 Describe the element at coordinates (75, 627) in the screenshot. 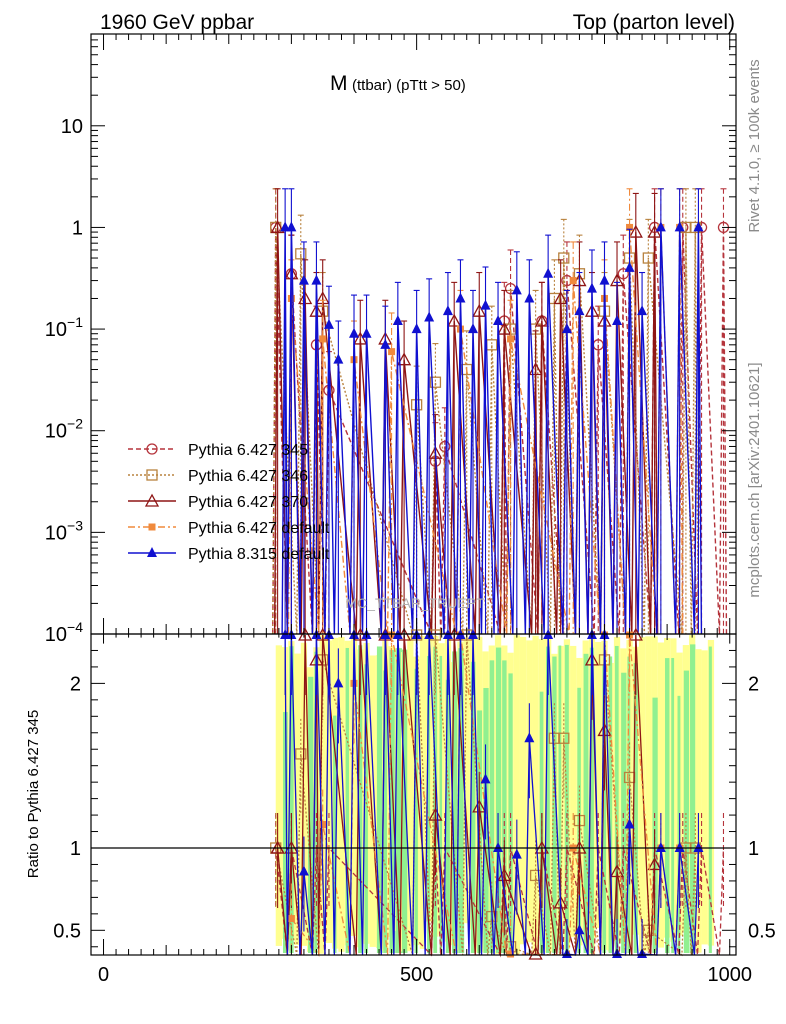

I see `y-tick-exponent: −4` at that location.